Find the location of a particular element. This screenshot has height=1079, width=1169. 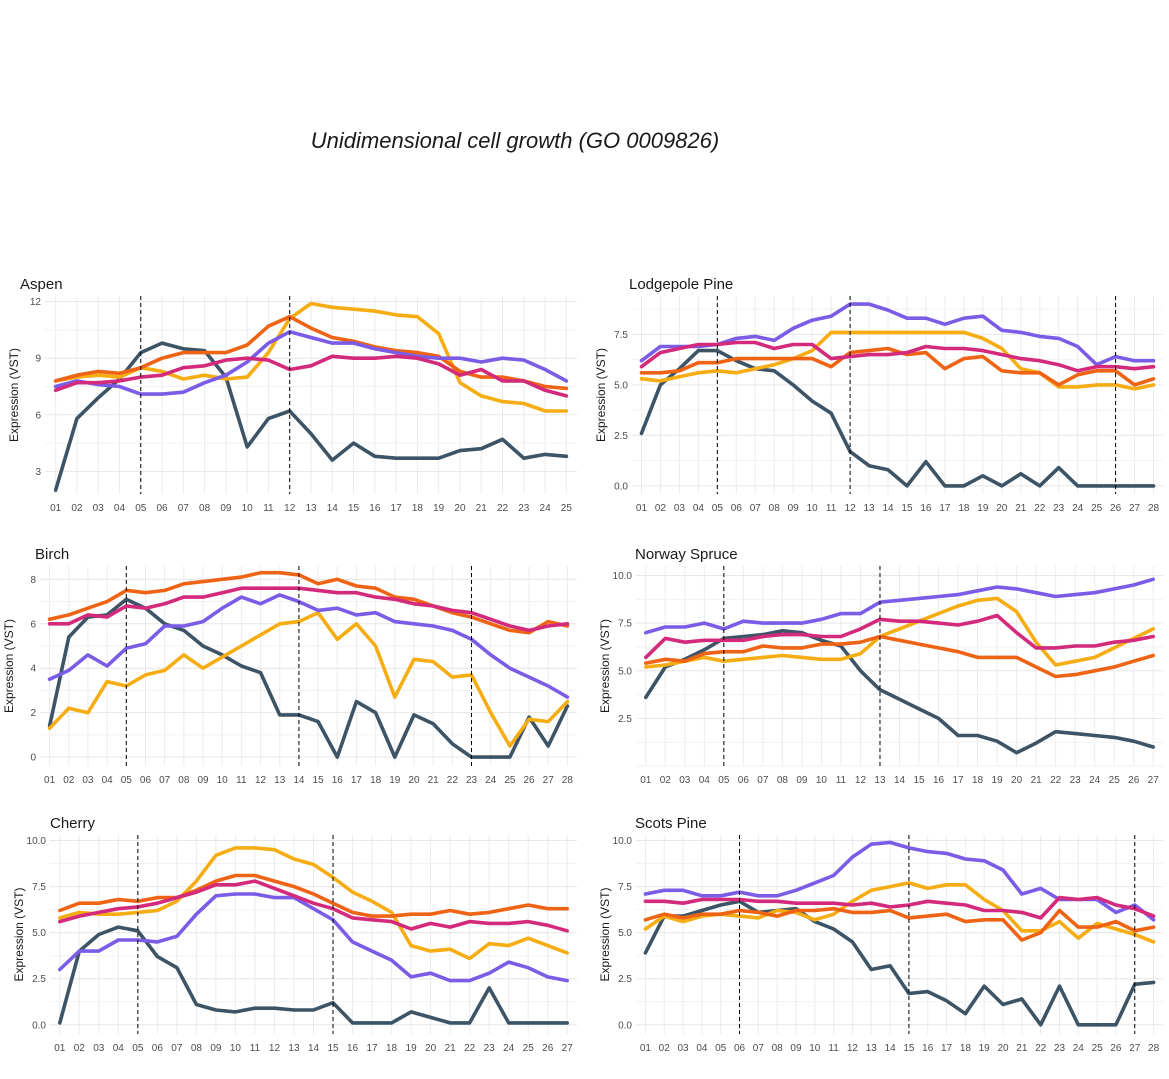

x-tick-label: 19 is located at coordinates (395, 780).